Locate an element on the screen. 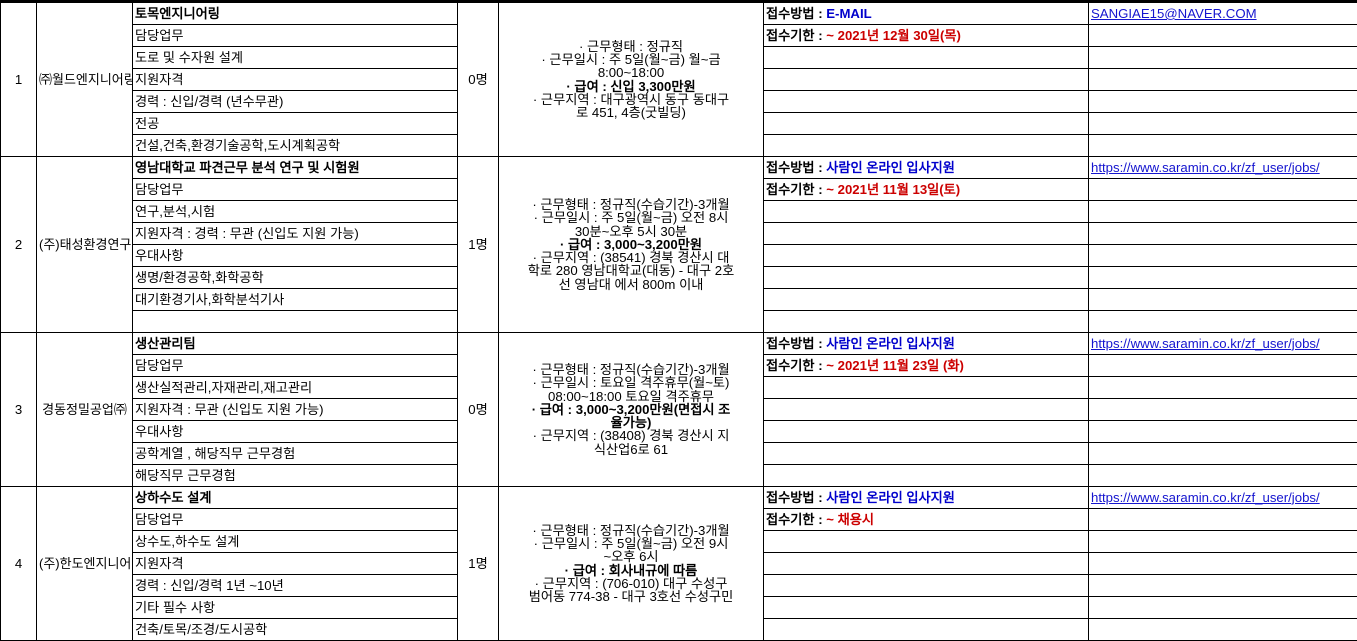  condition-line: 8:00~18:00 is located at coordinates (631, 72).